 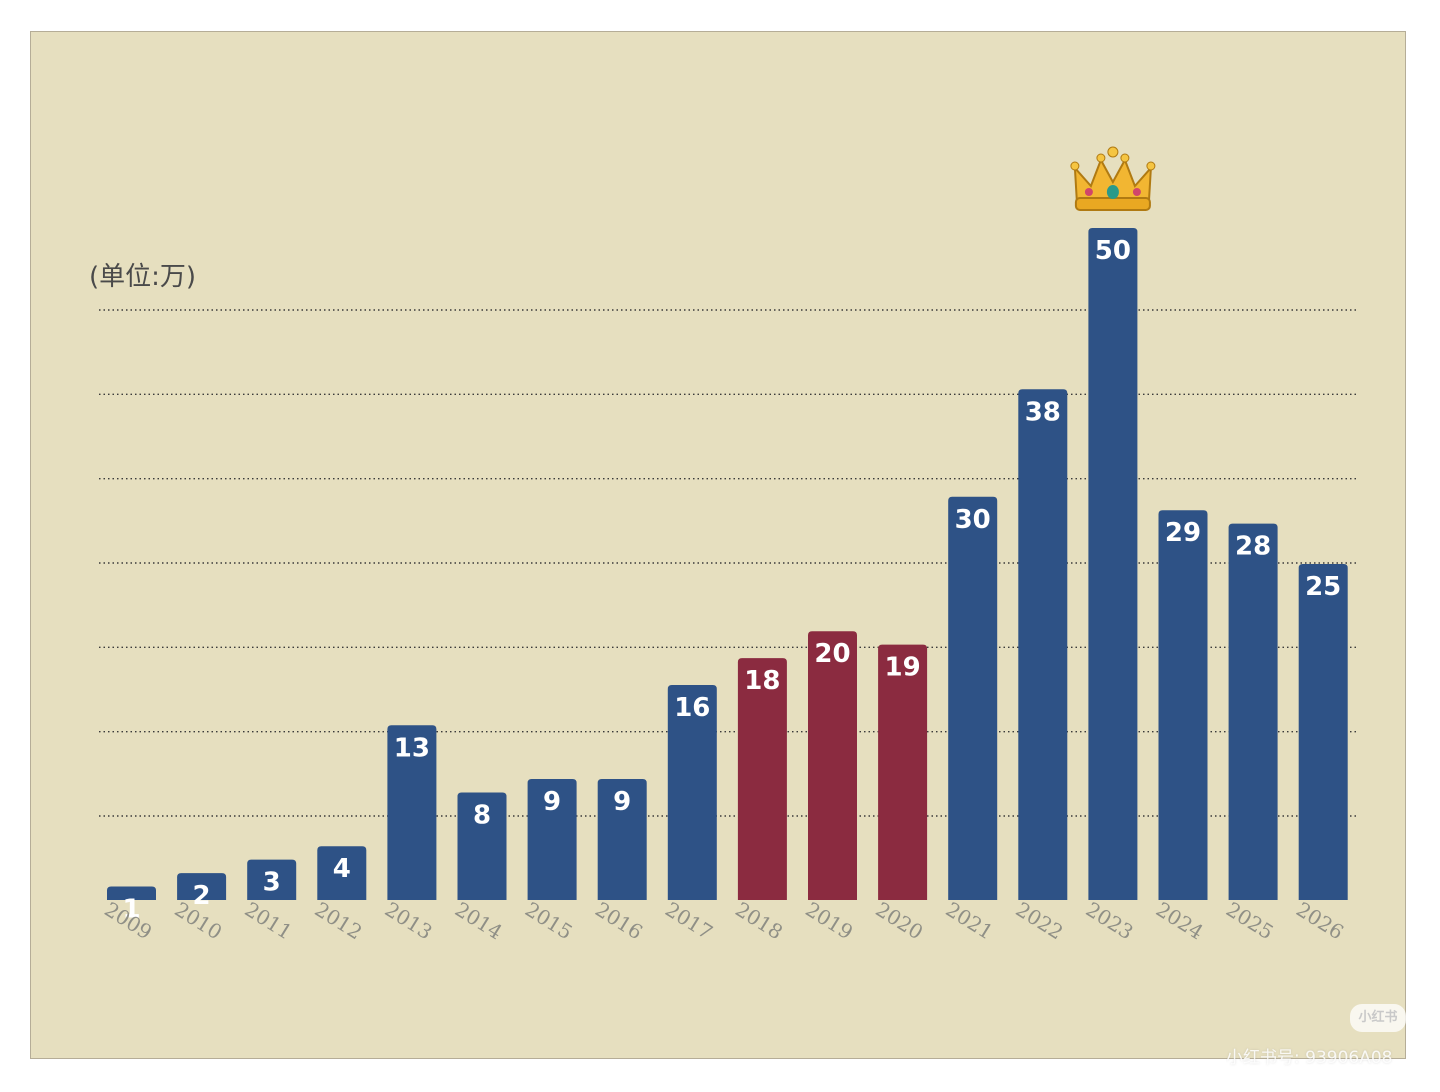 I want to click on value-label-2020: 19, so click(x=903, y=668).